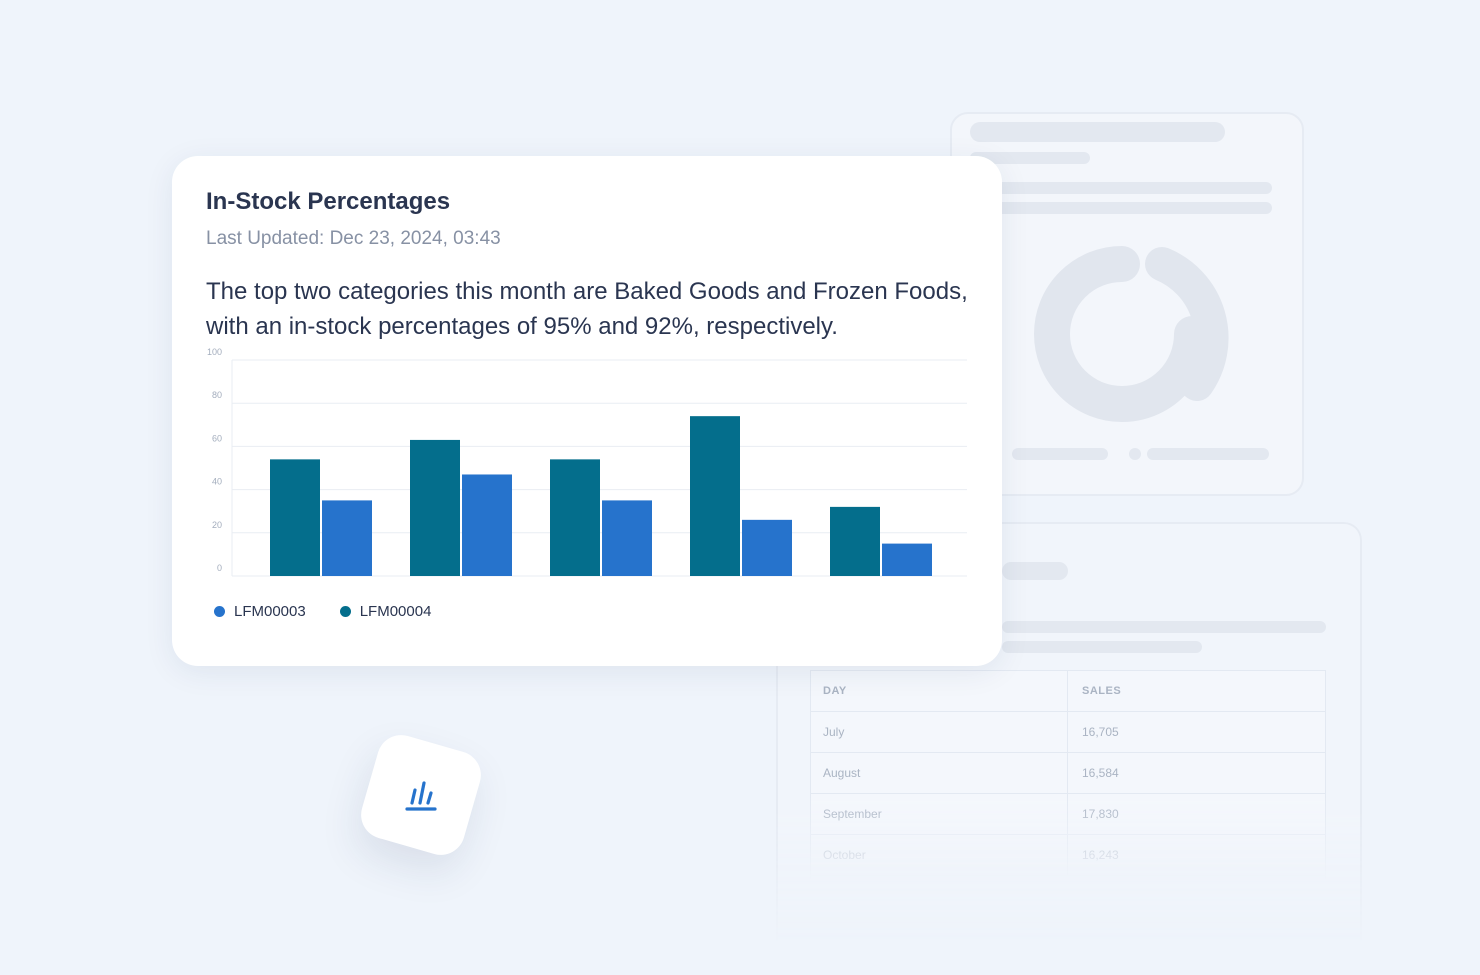 The height and width of the screenshot is (975, 1480). I want to click on table-cell-day: August, so click(842, 773).